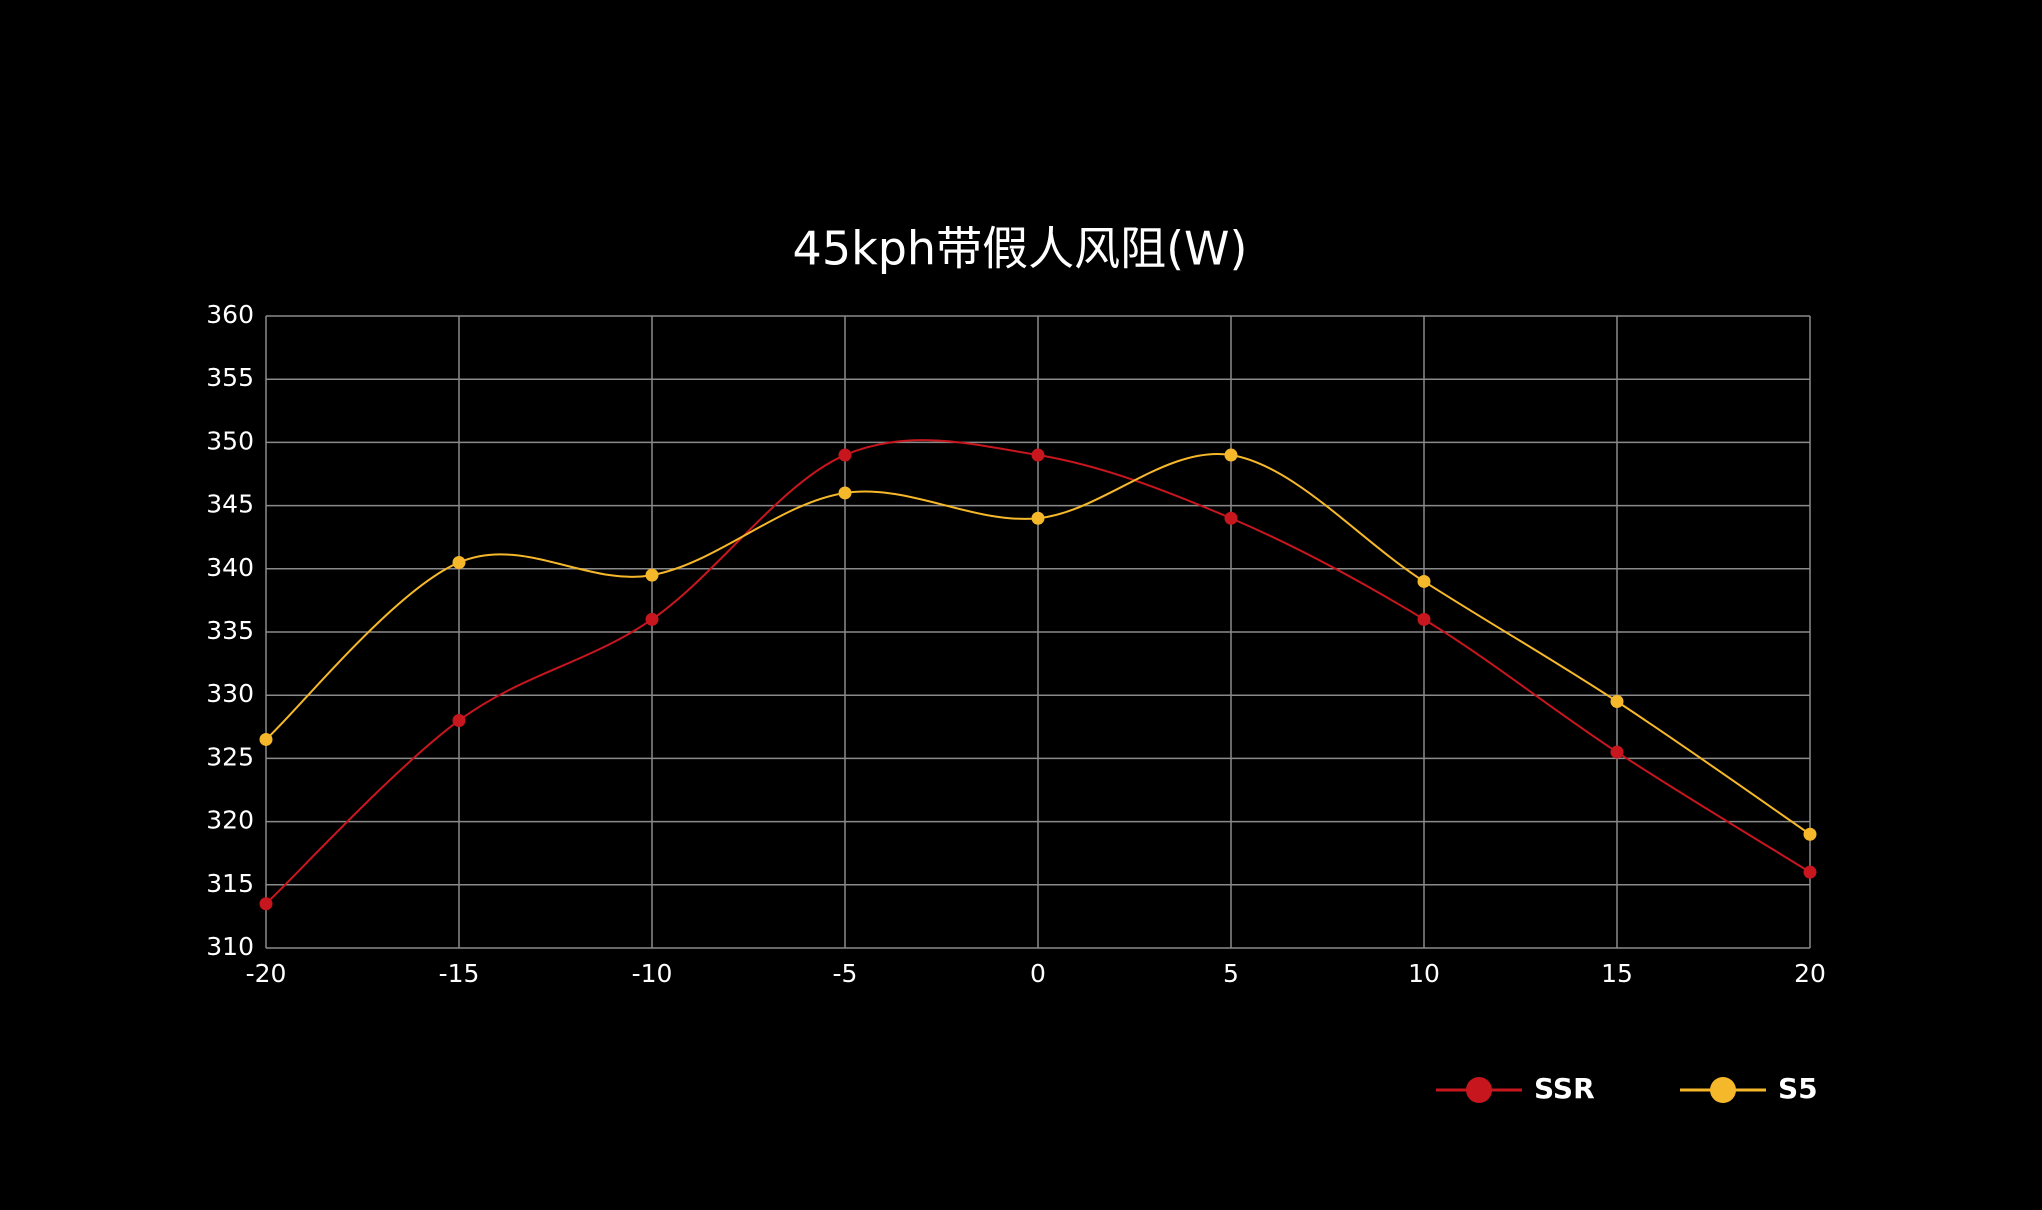 This screenshot has width=2042, height=1210. Describe the element at coordinates (230, 630) in the screenshot. I see `y-tick-label: 335` at that location.